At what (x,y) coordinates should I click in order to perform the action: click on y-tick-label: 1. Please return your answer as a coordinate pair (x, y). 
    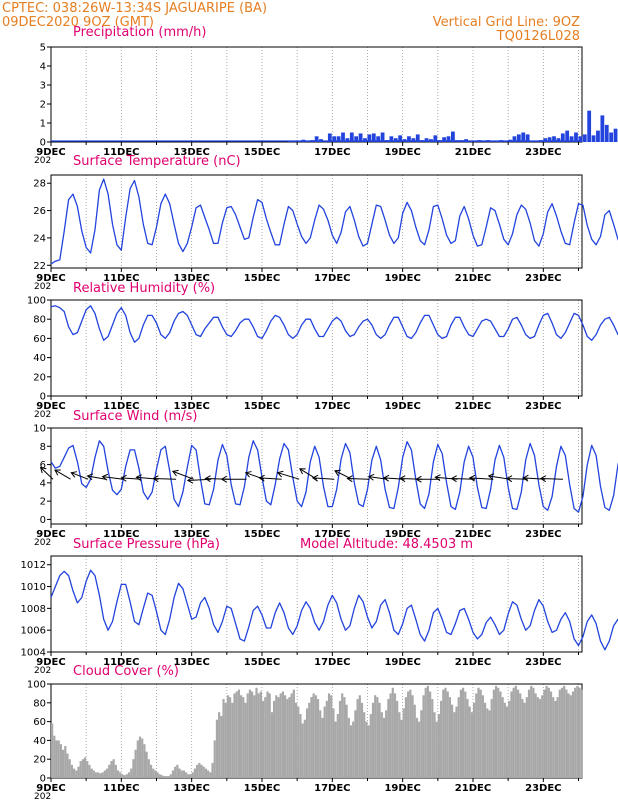
    Looking at the image, I should click on (43, 124).